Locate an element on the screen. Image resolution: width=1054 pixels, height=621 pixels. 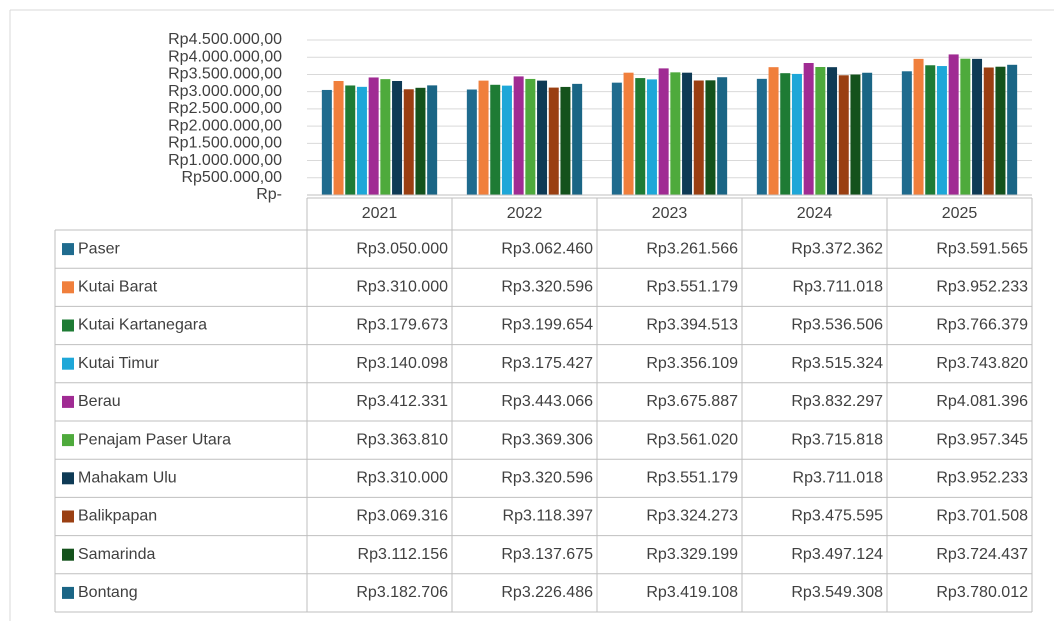
value-label: Rp3.261.566 is located at coordinates (692, 248).